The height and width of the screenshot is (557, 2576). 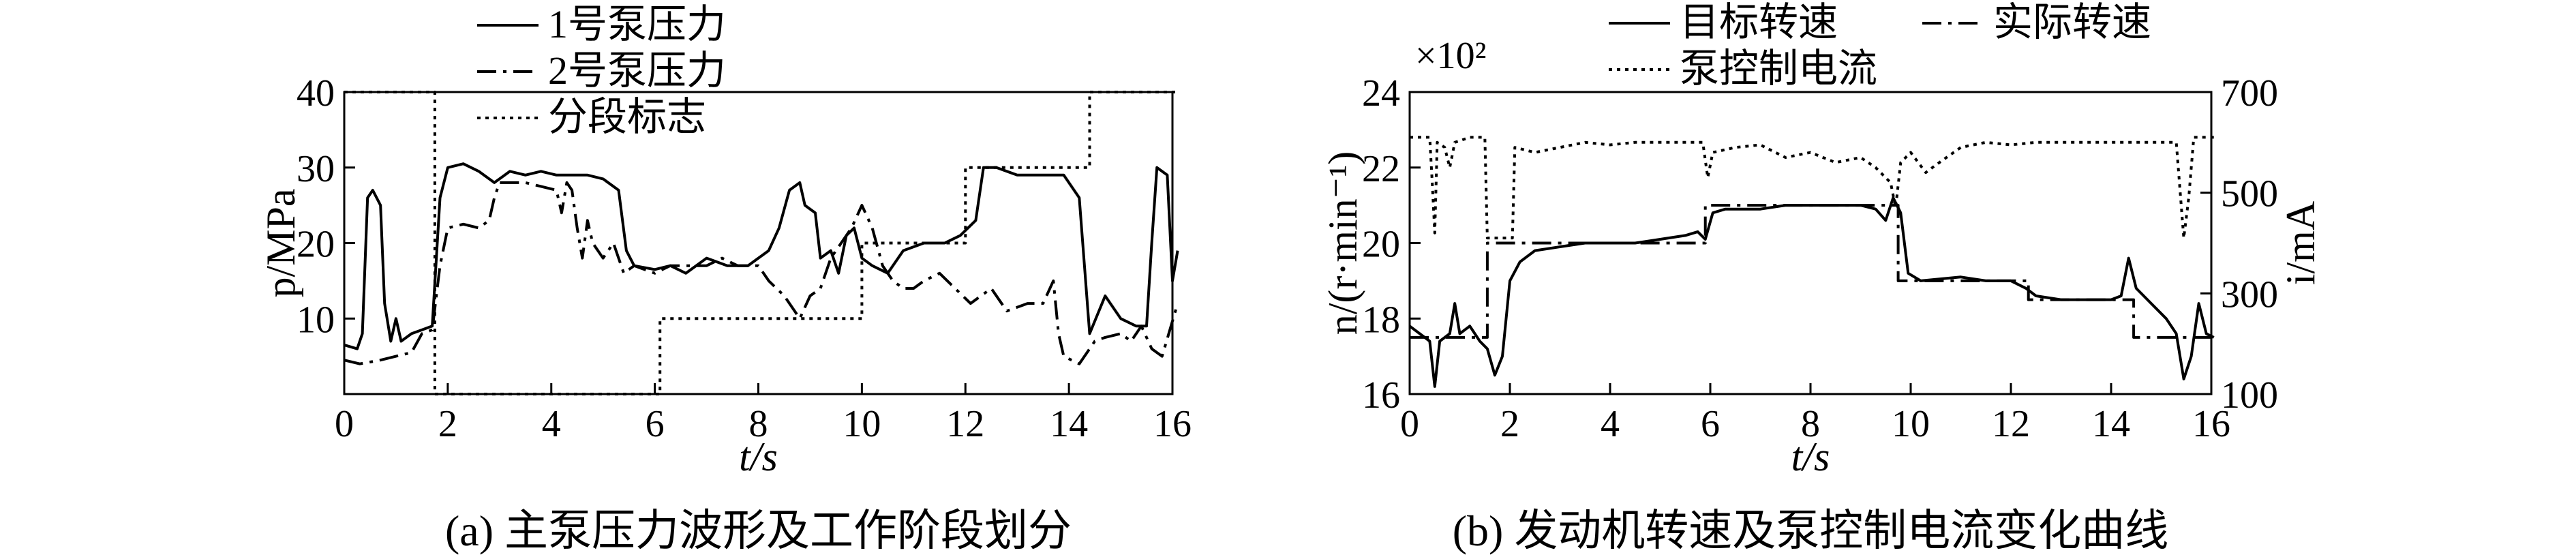 I want to click on chart-b-xtick-label-1: 2, so click(x=1510, y=424).